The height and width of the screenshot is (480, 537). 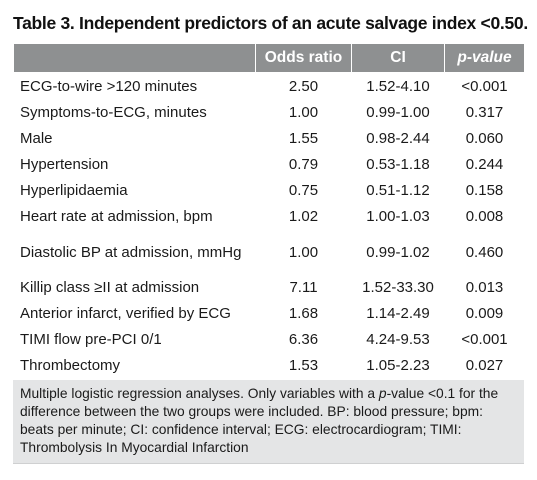 What do you see at coordinates (484, 138) in the screenshot?
I see `row-p-value: 0.060` at bounding box center [484, 138].